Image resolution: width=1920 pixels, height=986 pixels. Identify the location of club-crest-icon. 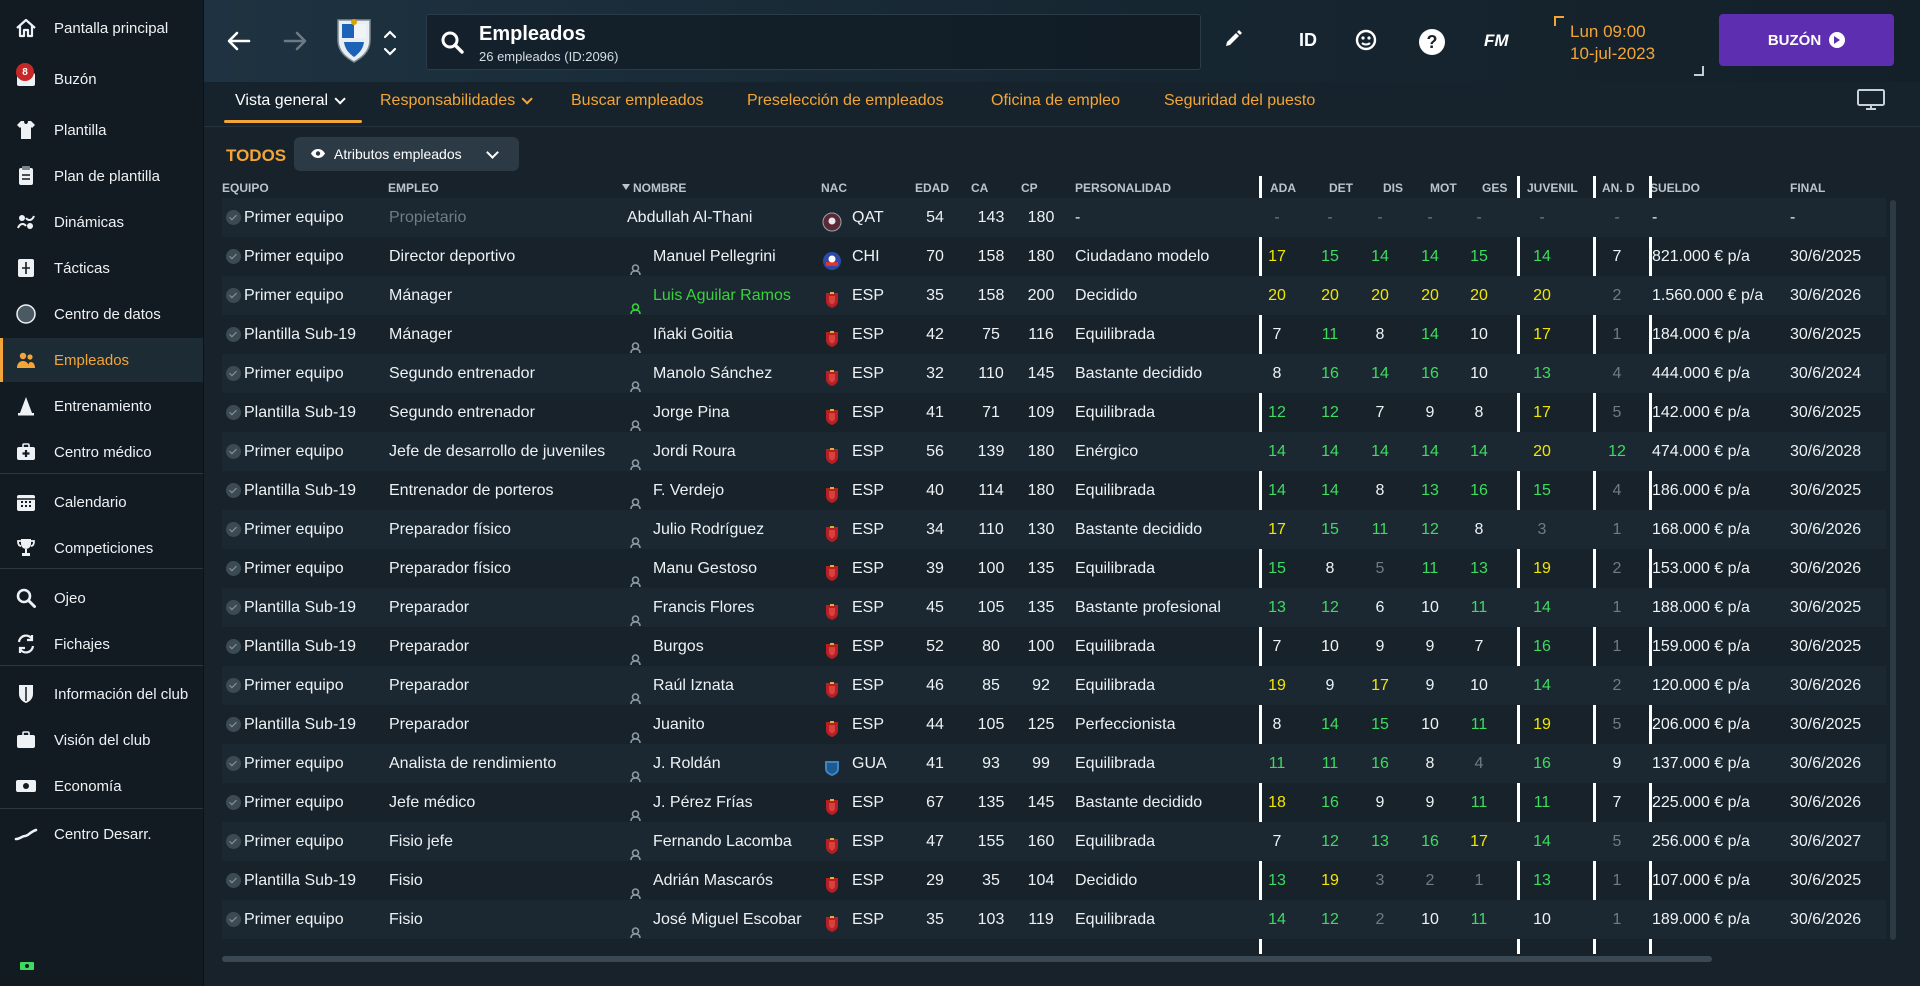
(354, 40).